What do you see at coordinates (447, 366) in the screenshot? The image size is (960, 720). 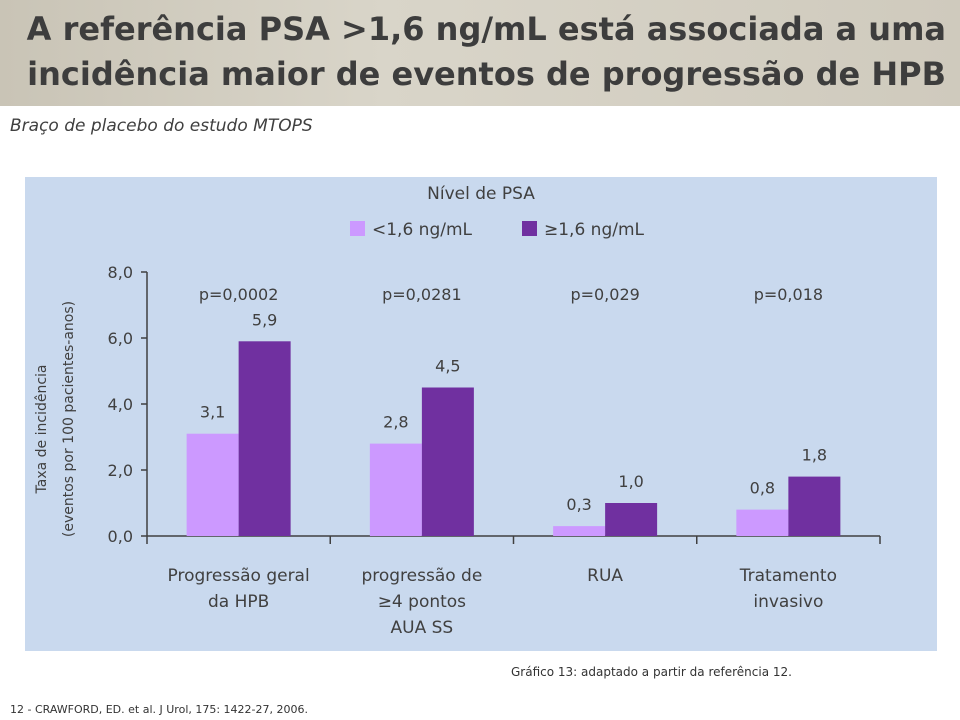 I see `data-label-2-2: 4,5` at bounding box center [447, 366].